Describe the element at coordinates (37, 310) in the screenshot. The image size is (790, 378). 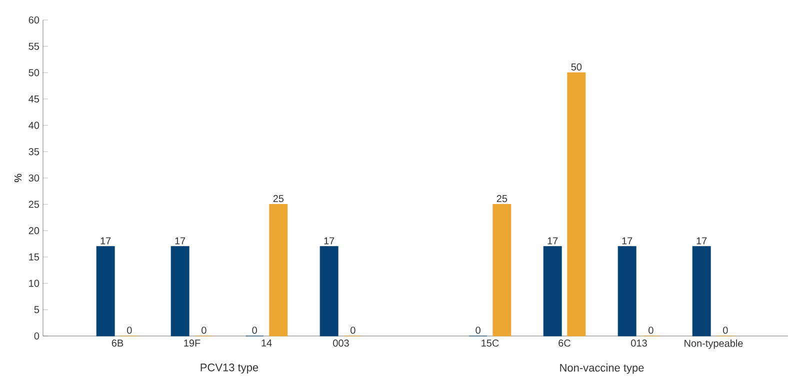
I see `y-tick-label: 5` at that location.